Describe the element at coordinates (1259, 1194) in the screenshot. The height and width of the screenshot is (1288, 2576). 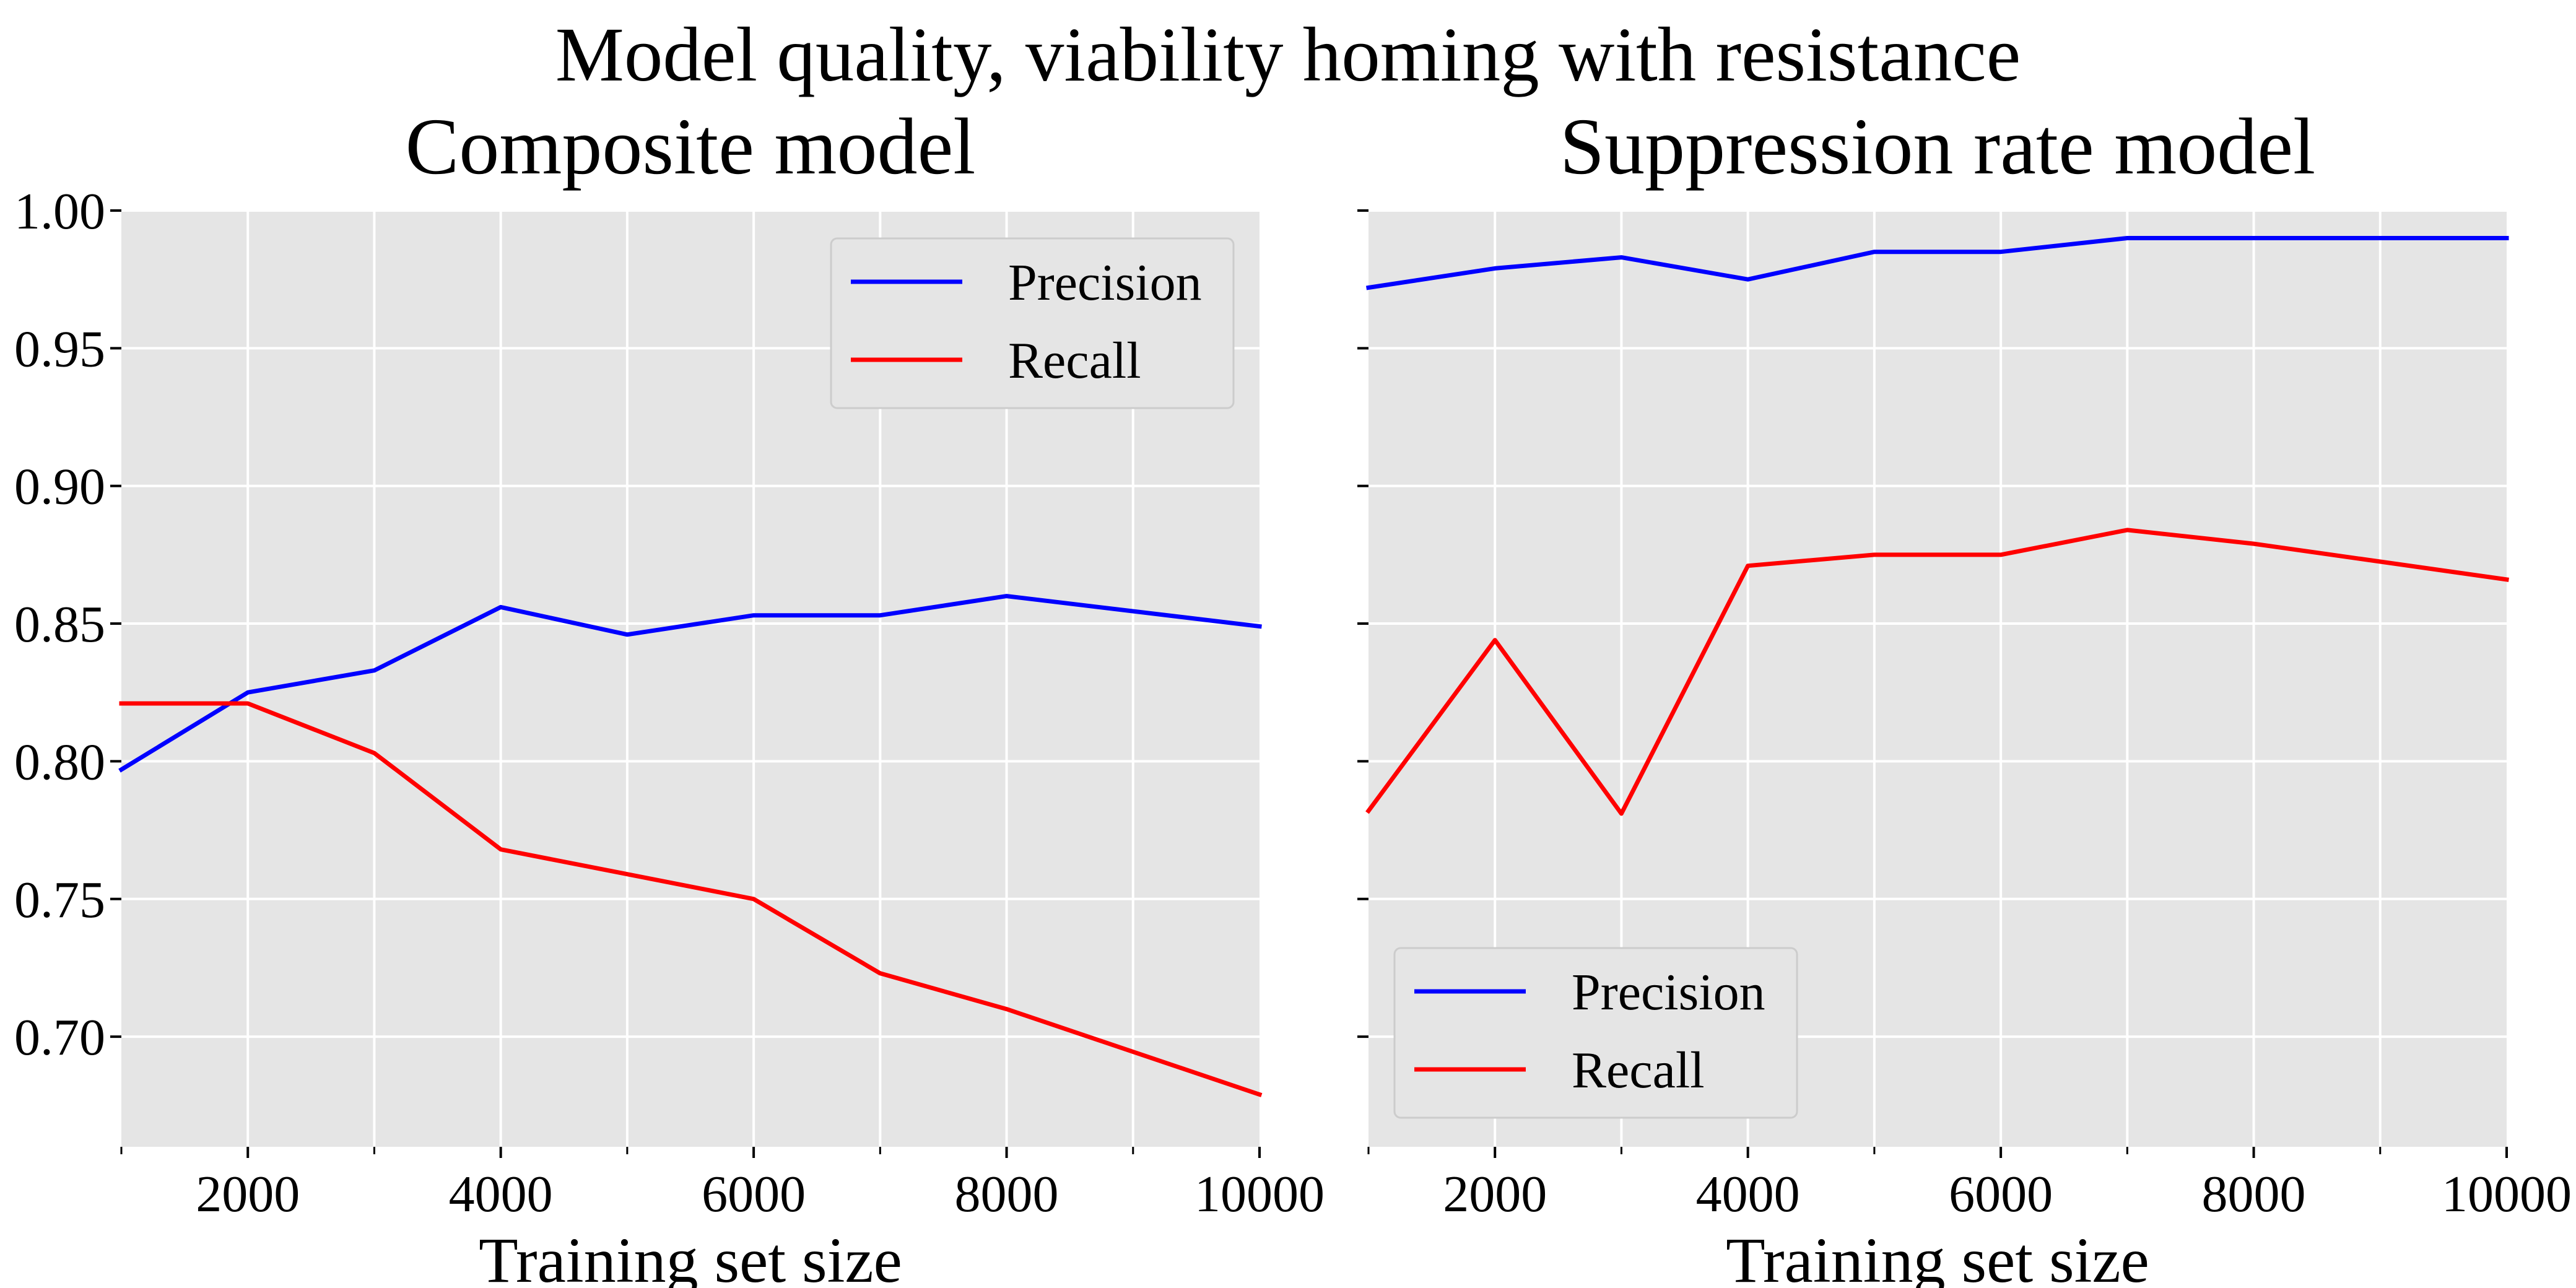
I see `panel1-xtick-label-4: 10000` at that location.